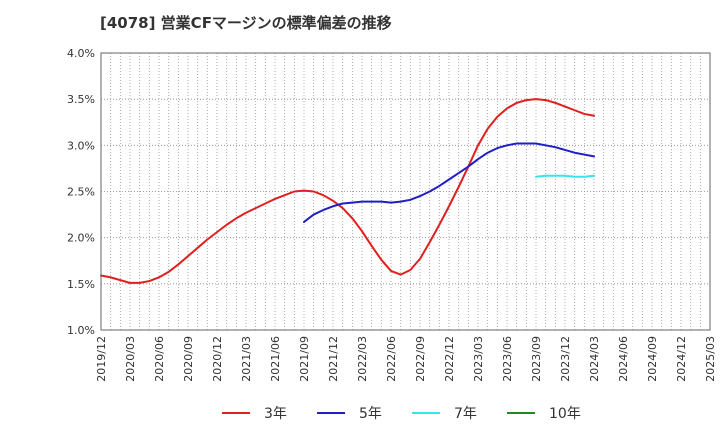 The width and height of the screenshot is (720, 440). What do you see at coordinates (401, 414) in the screenshot?
I see `legend: 3年 5年 7年 10年` at bounding box center [401, 414].